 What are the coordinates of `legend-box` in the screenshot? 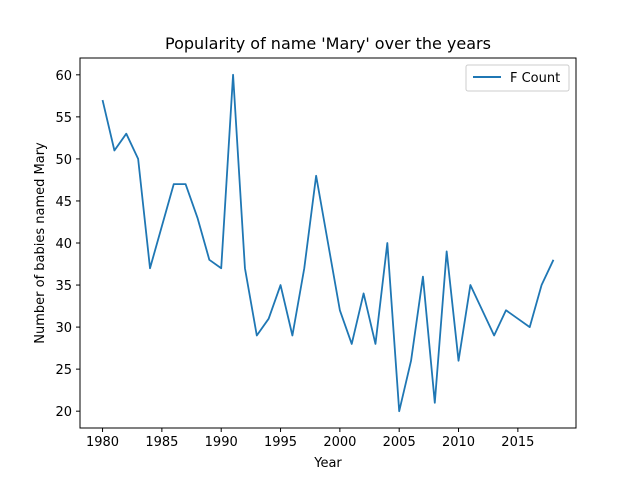 It's located at (517, 78).